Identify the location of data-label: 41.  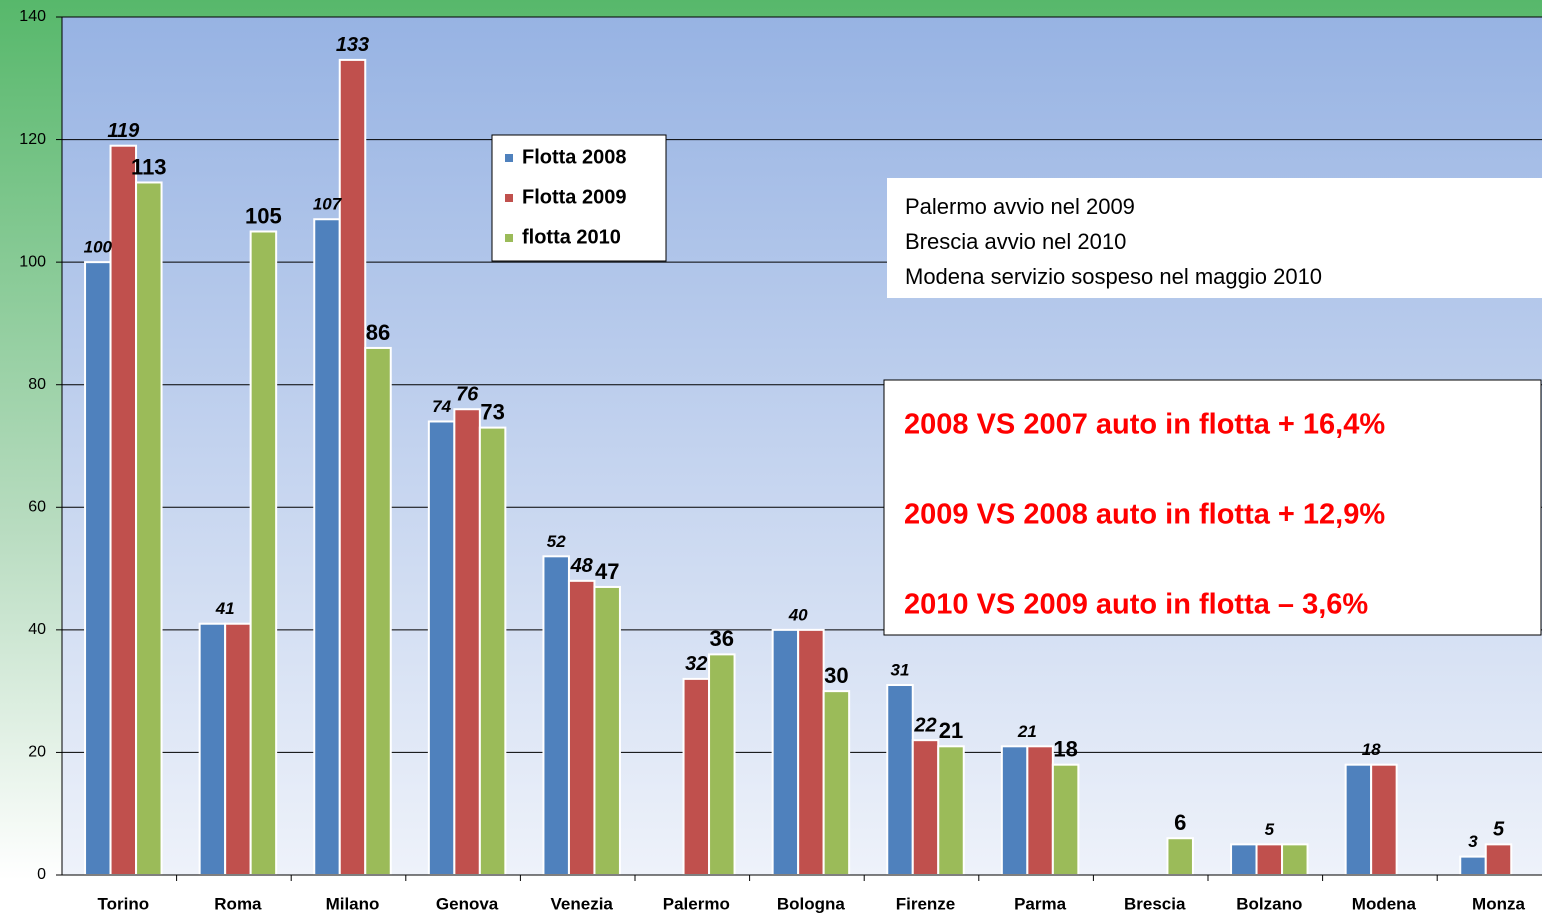
(225, 608).